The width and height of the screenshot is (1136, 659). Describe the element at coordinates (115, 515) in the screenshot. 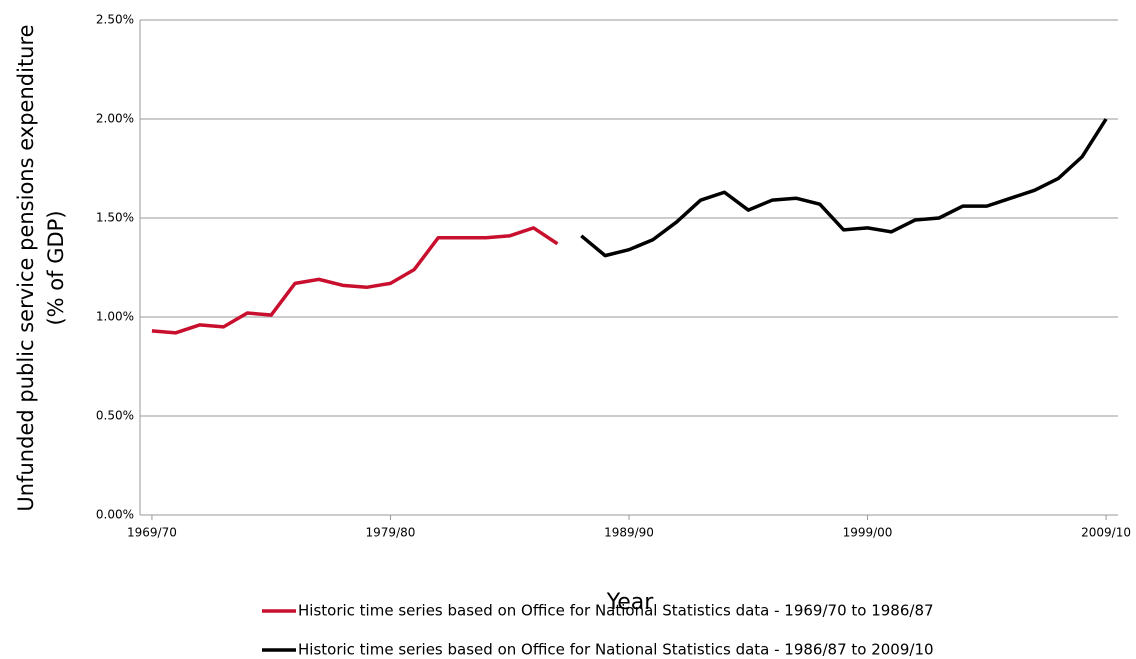

I see `y-tick-label: 0.00%` at that location.